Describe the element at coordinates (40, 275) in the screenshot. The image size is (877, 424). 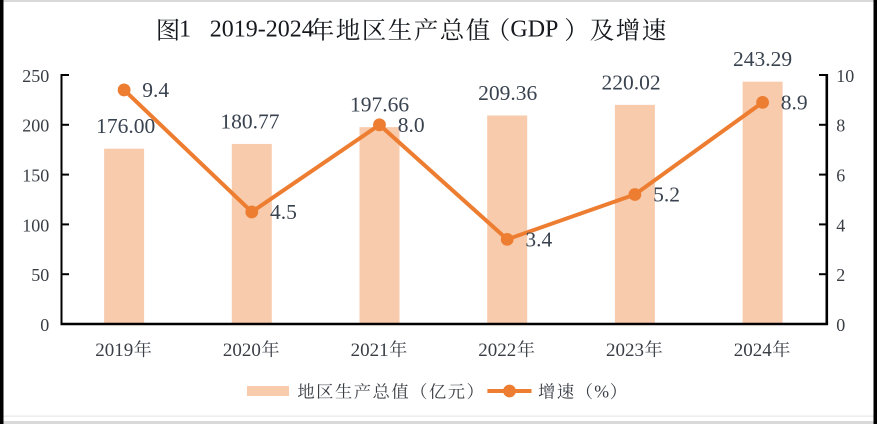
I see `svg-text: 50` at that location.